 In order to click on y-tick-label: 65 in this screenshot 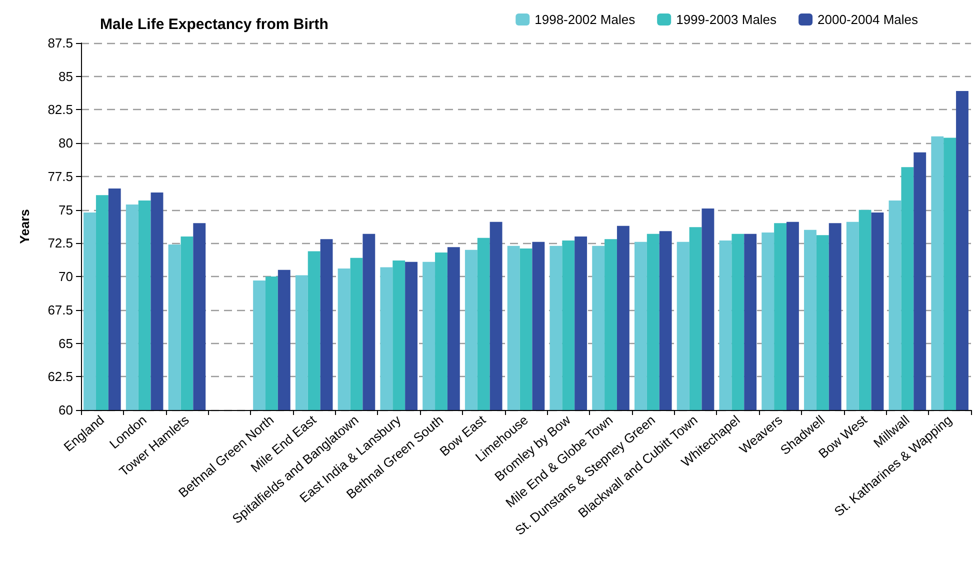, I will do `click(65, 343)`.